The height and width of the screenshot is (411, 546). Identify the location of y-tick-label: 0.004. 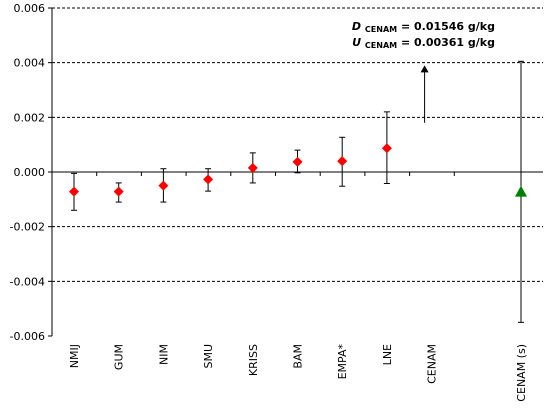
(30, 63).